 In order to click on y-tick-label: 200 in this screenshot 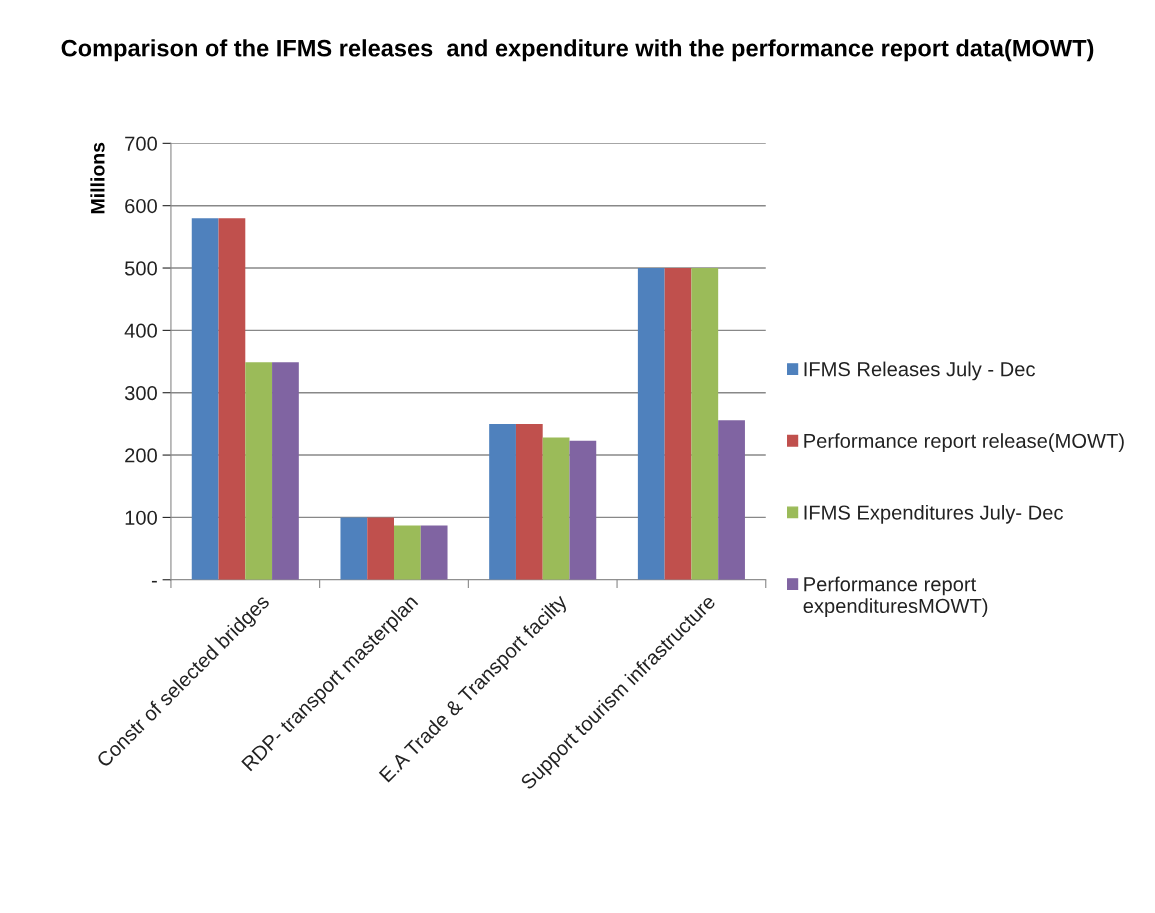, I will do `click(141, 455)`.